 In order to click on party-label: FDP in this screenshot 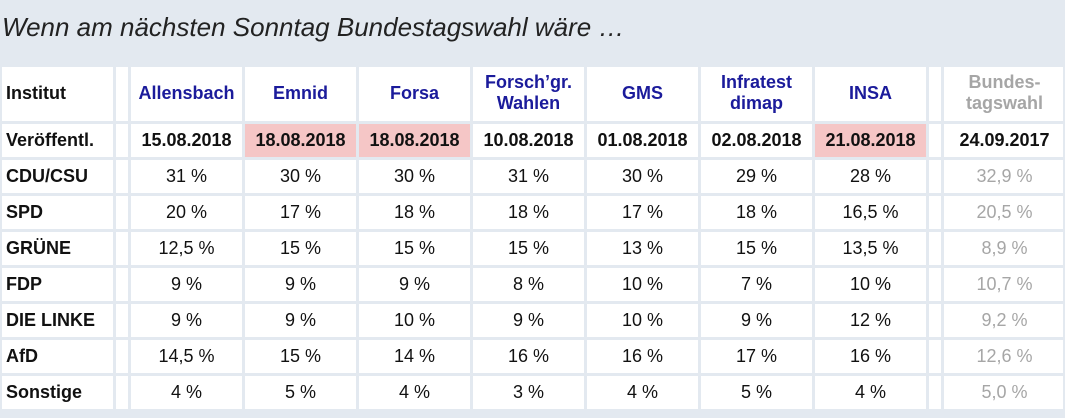, I will do `click(58, 286)`.